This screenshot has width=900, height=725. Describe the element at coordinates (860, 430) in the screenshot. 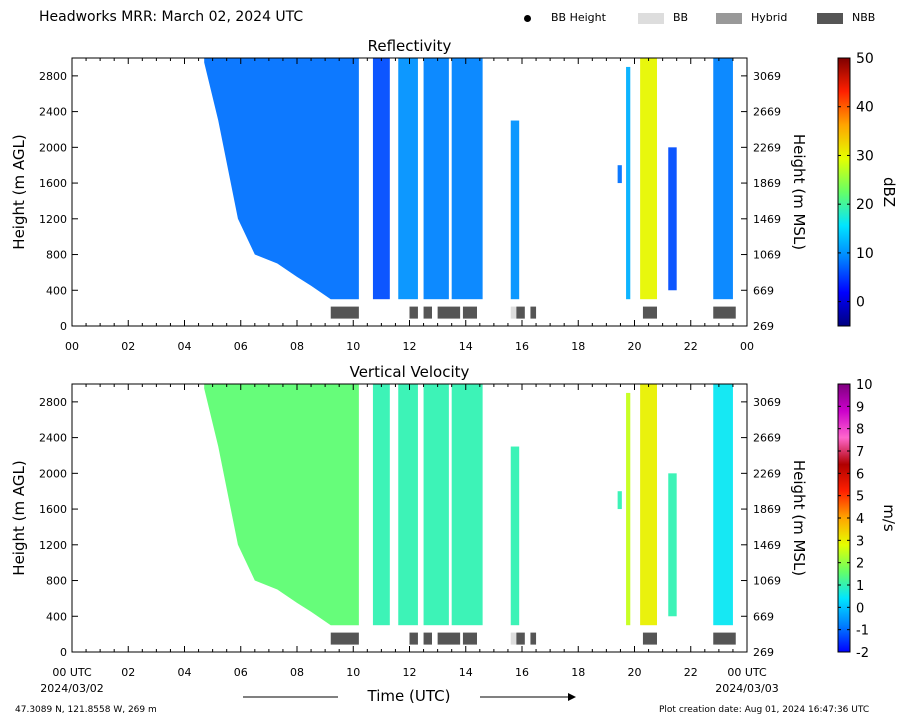

I see `colorbar-tick-label: 8` at that location.